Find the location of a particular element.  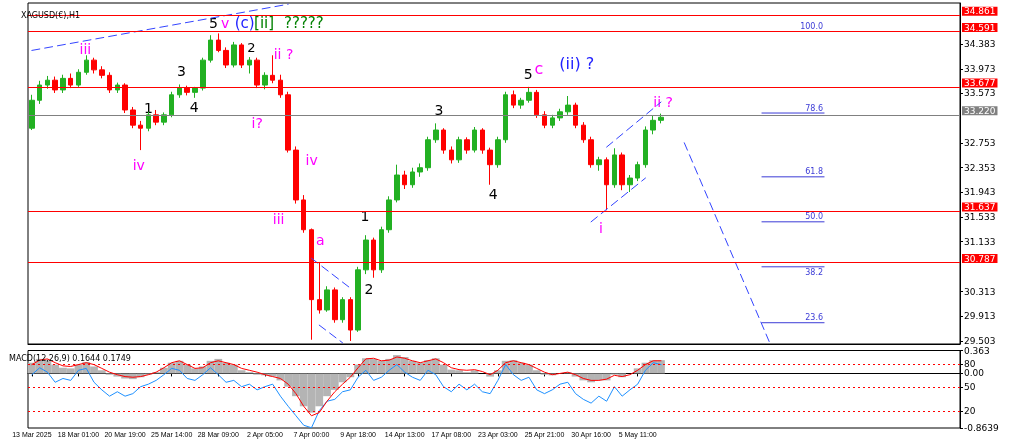

ref-line-label: 34.591 is located at coordinates (980, 27).